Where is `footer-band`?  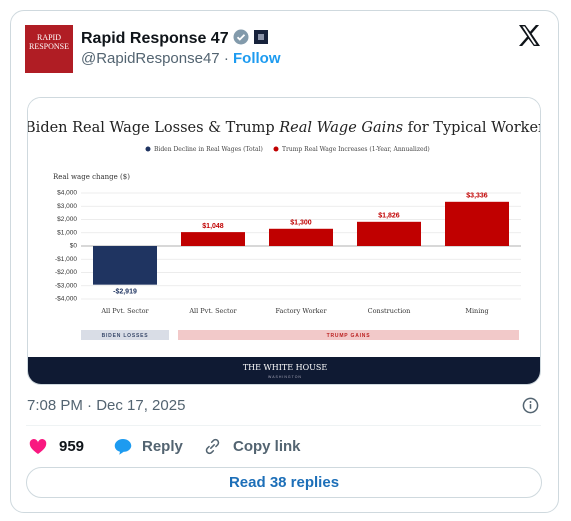
footer-band is located at coordinates (284, 370).